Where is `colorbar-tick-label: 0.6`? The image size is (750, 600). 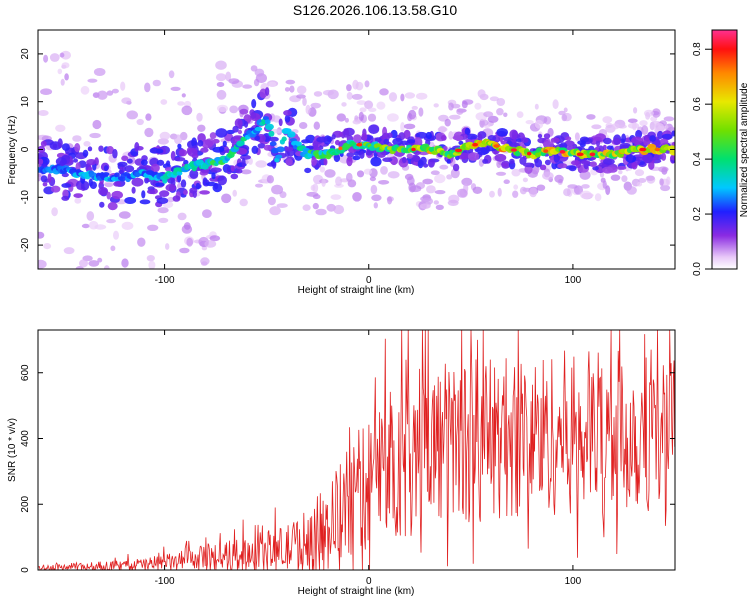 colorbar-tick-label: 0.6 is located at coordinates (697, 104).